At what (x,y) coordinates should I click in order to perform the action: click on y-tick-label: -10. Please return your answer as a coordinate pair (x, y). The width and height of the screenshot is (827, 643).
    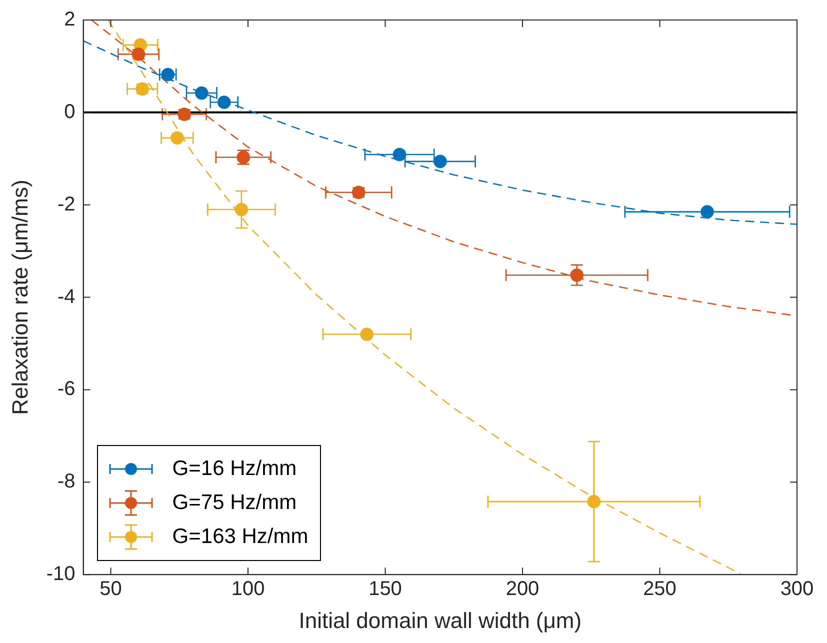
    Looking at the image, I should click on (61, 574).